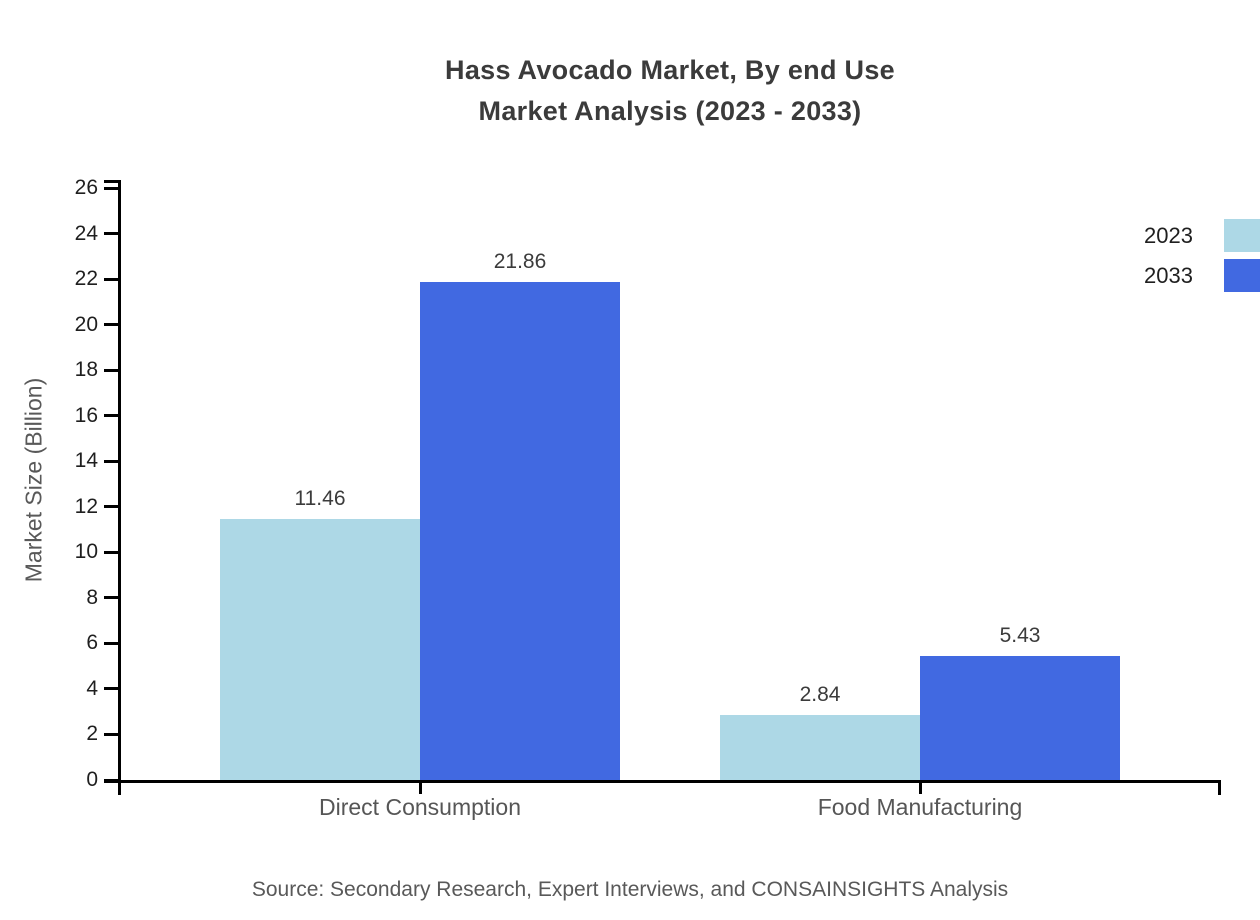  I want to click on x-axis-end-cap, so click(1219, 787).